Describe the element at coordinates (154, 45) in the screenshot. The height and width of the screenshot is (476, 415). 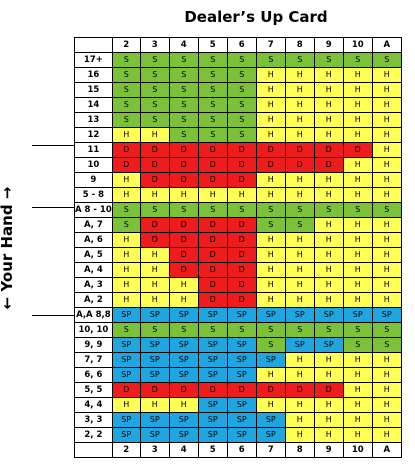
I see `dealer-card-3: 3` at that location.